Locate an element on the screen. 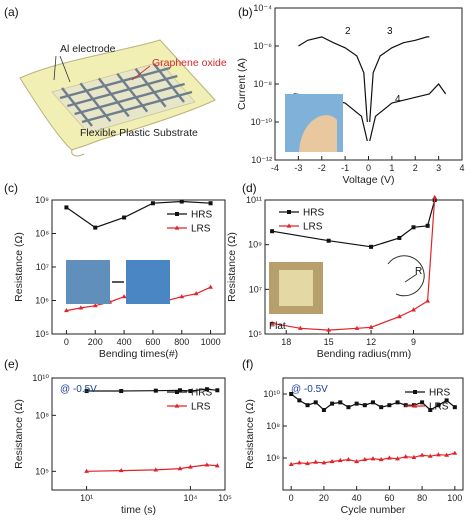 This screenshot has width=474, height=522. oxide-label: Graphene oxide is located at coordinates (189, 63).